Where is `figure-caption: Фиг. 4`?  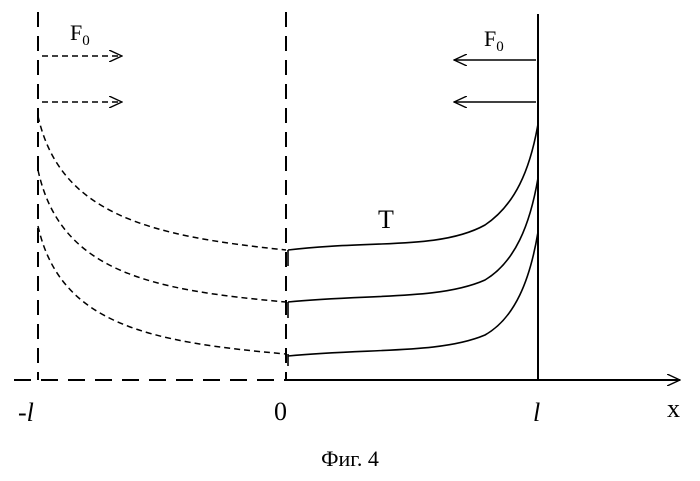 figure-caption: Фиг. 4 is located at coordinates (350, 458).